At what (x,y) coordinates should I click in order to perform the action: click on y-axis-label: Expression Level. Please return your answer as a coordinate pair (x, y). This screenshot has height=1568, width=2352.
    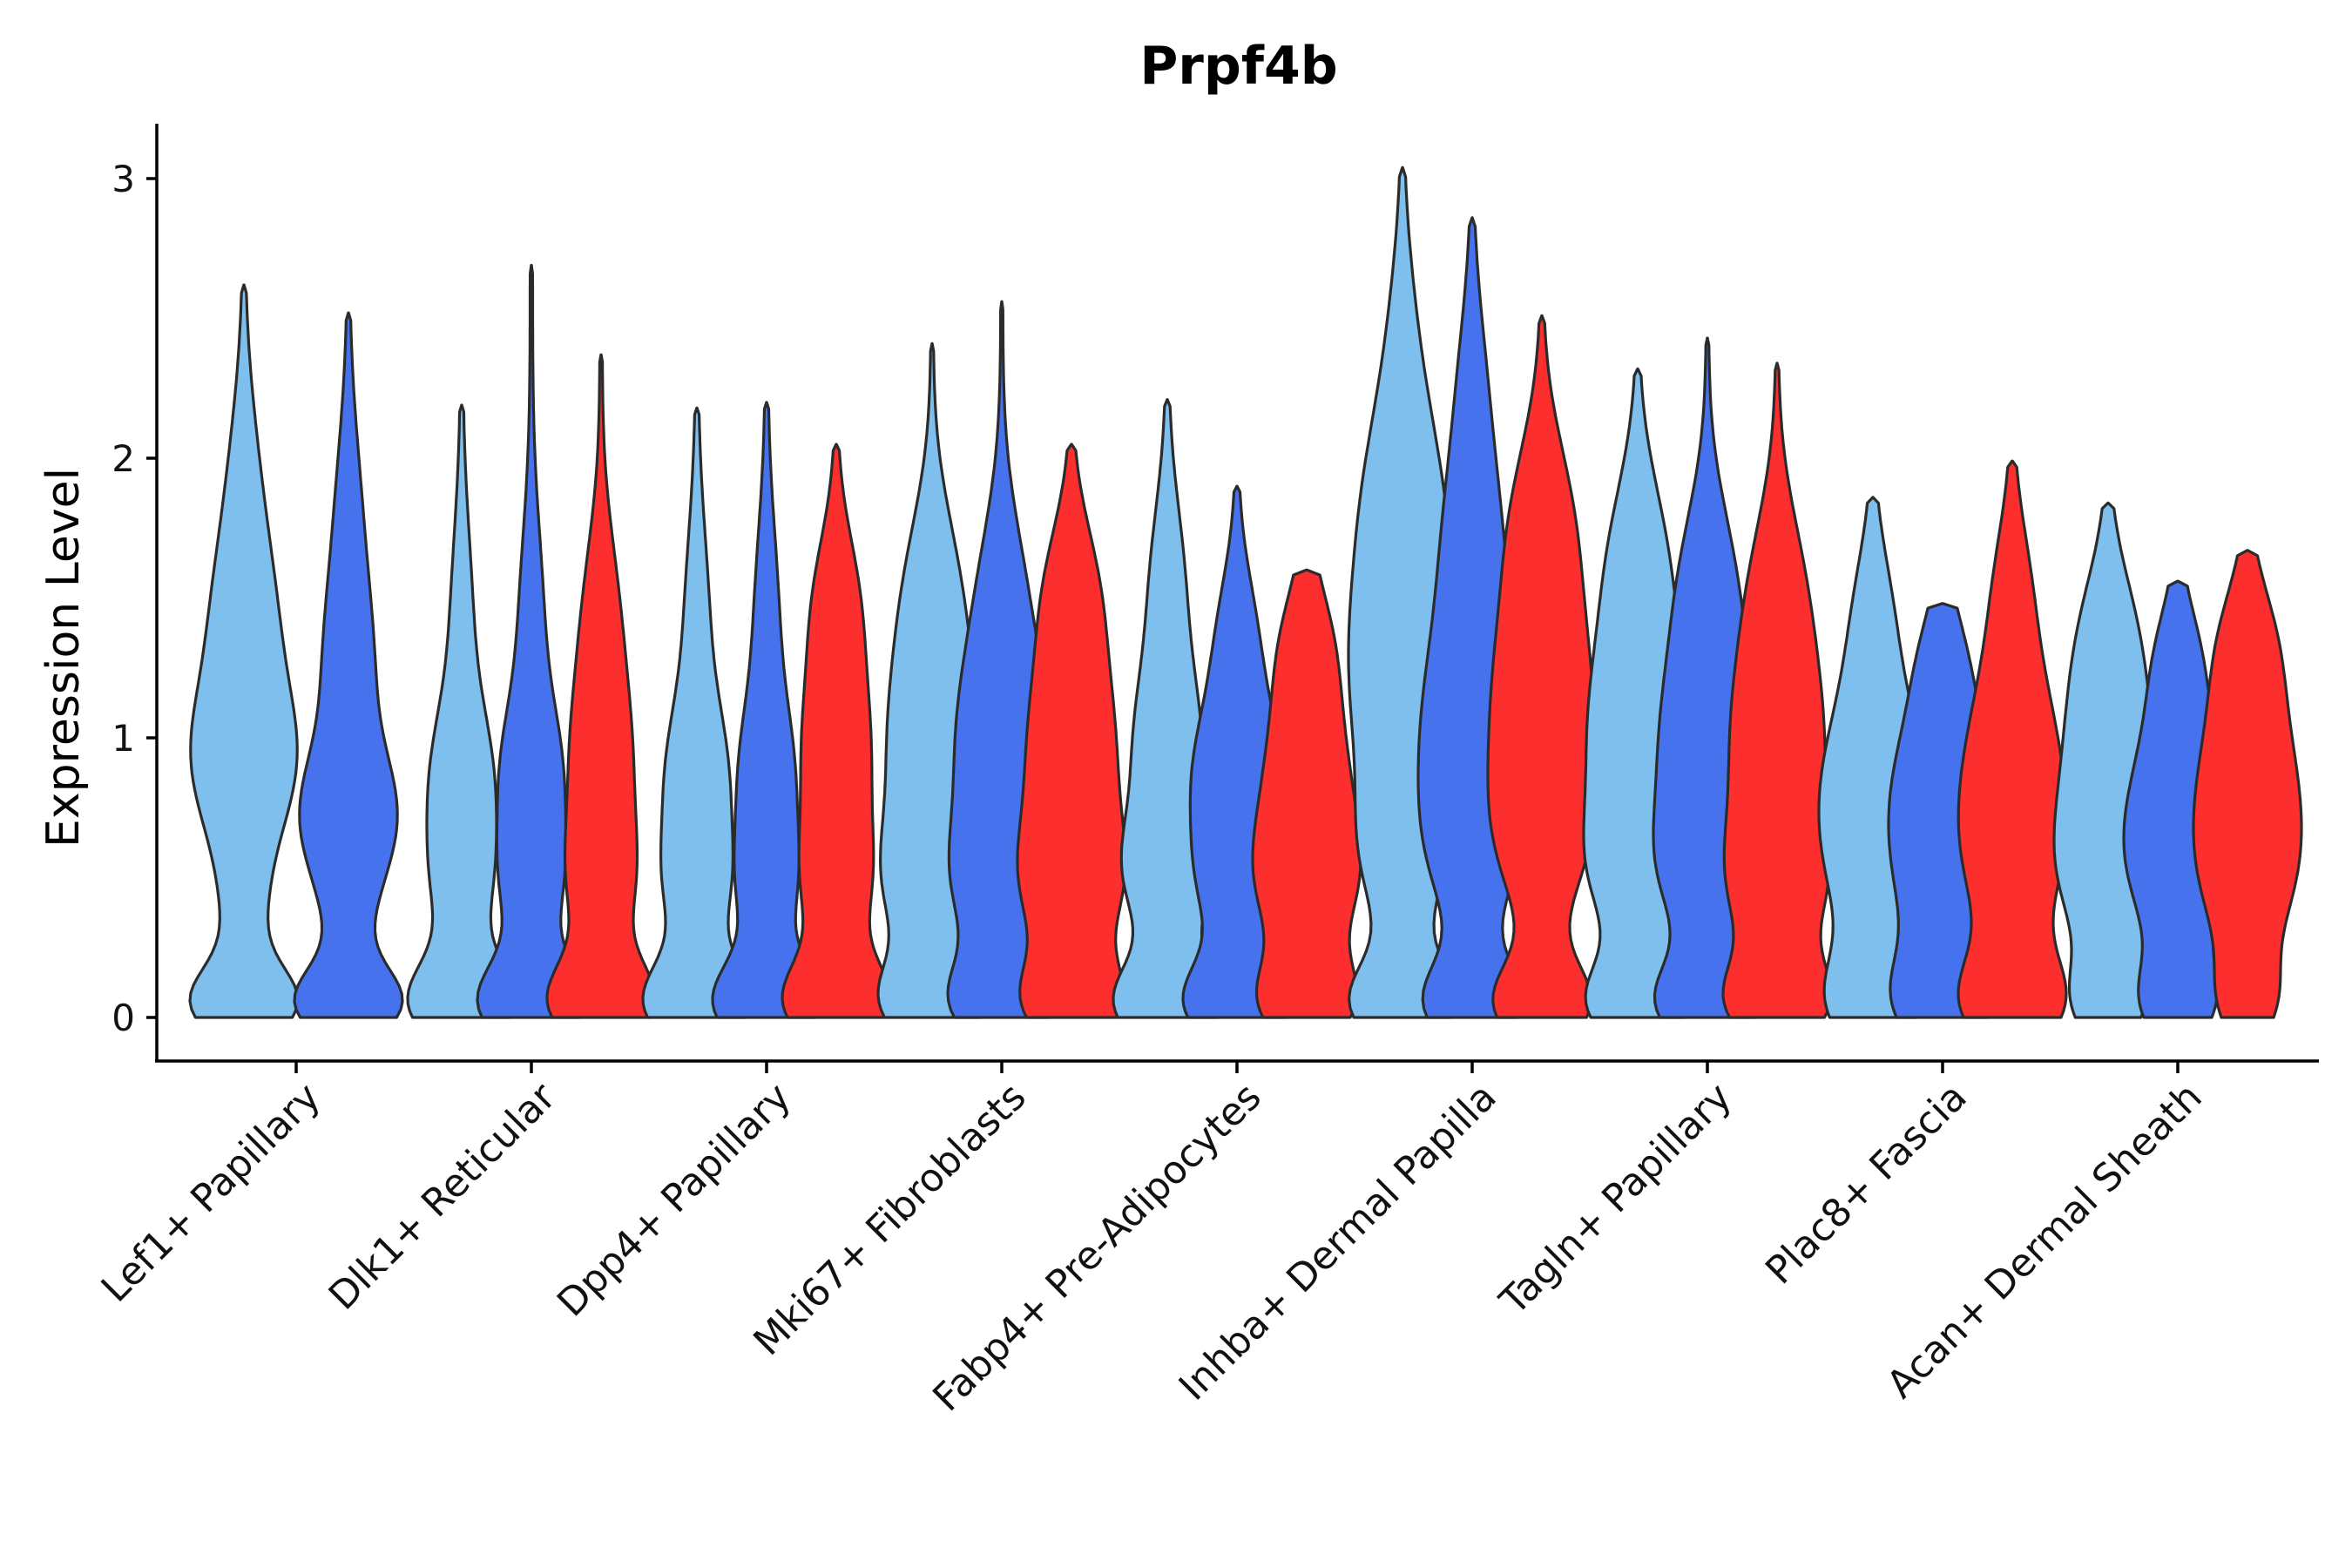
    Looking at the image, I should click on (64, 658).